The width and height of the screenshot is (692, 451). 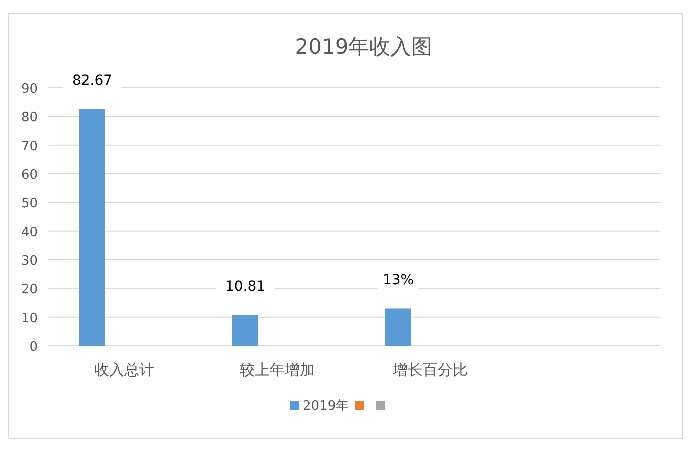 I want to click on title: 2019年收入图, so click(x=364, y=47).